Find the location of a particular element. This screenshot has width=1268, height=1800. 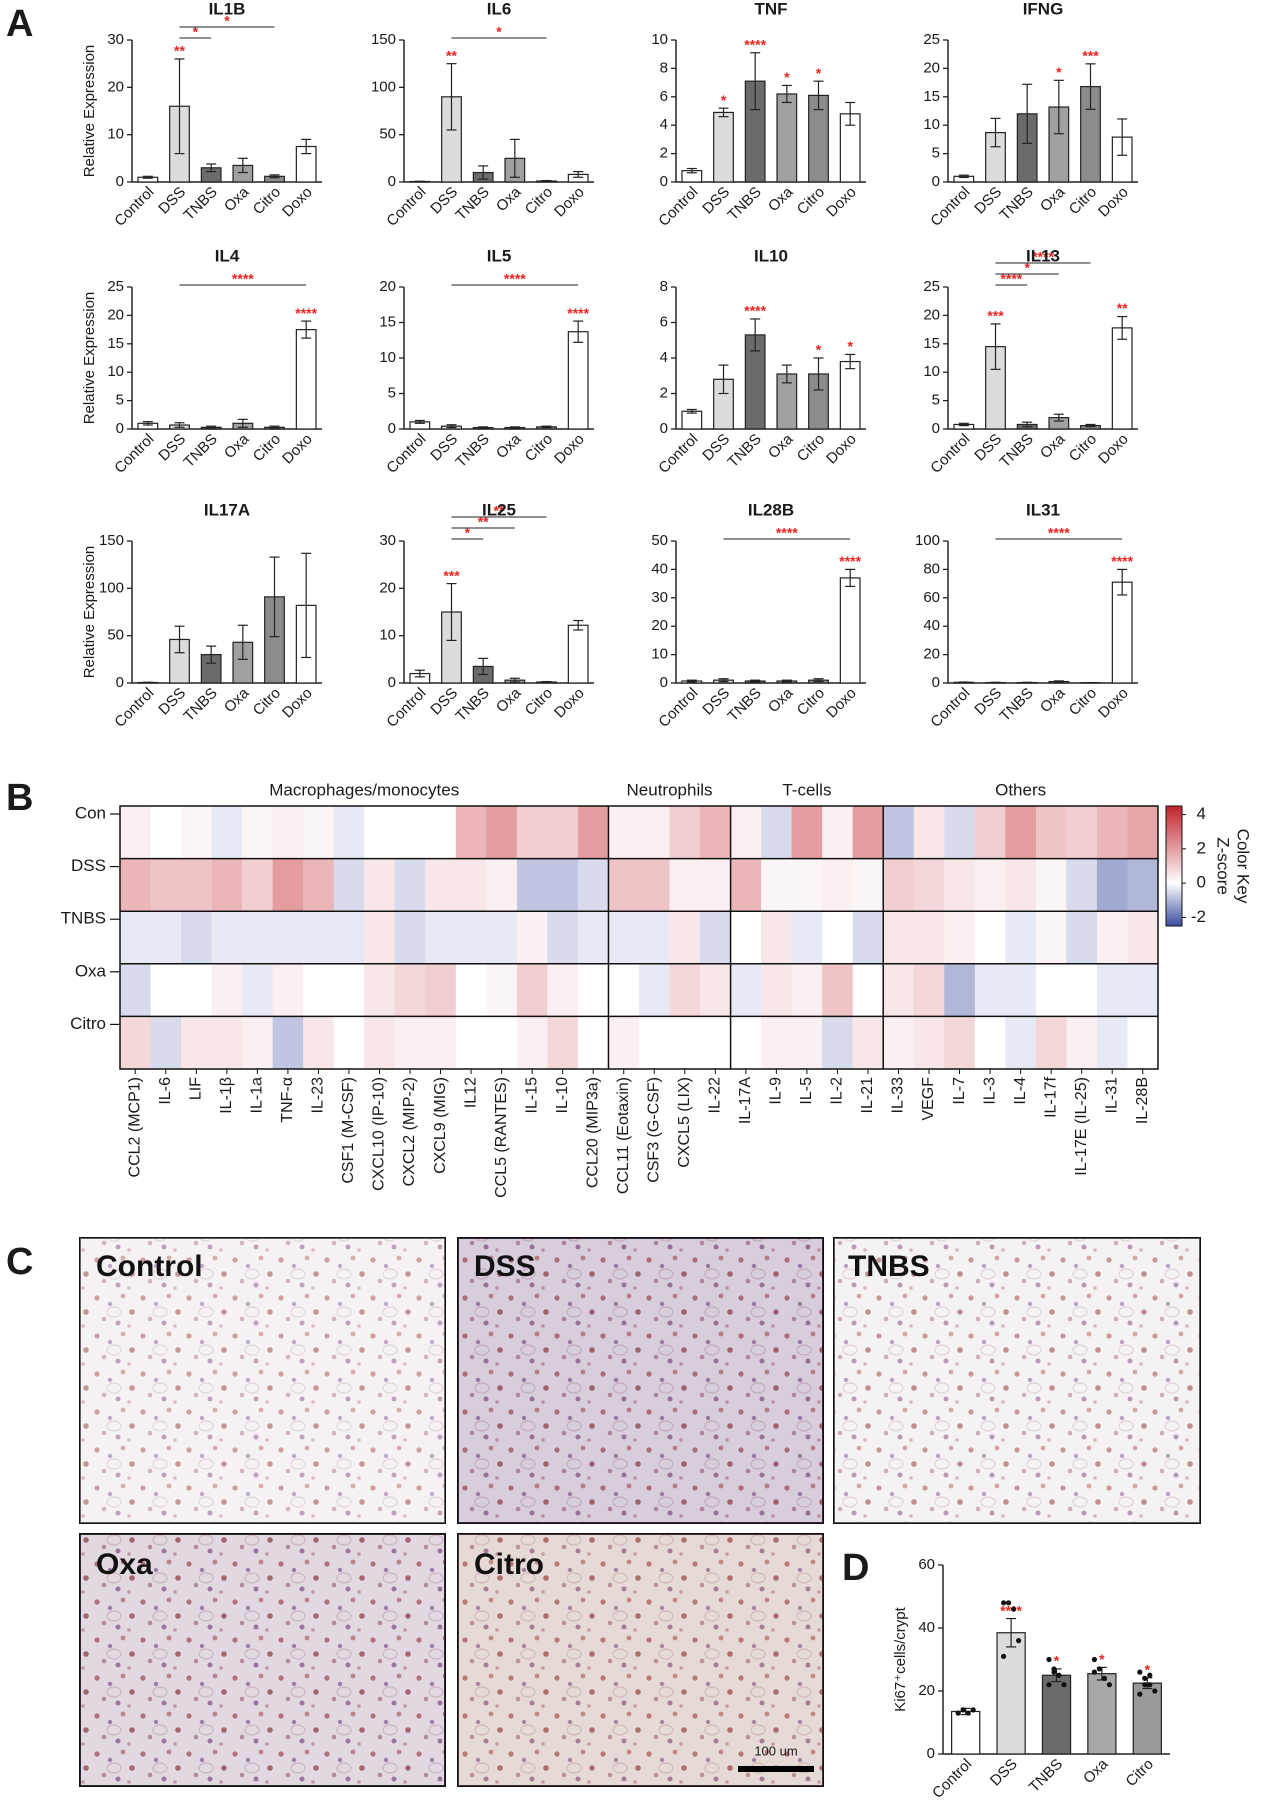

panel-label: D is located at coordinates (855, 1568).